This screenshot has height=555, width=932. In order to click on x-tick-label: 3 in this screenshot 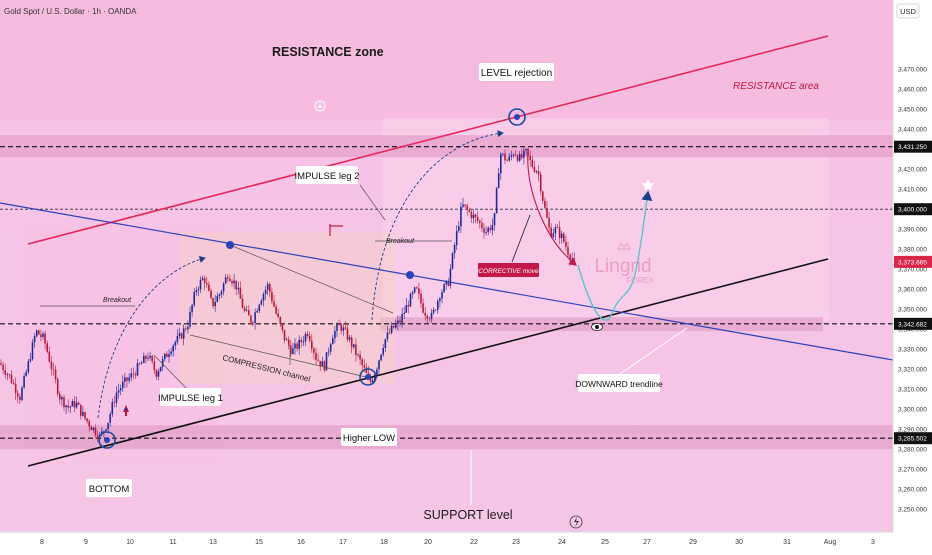, I will do `click(873, 542)`.